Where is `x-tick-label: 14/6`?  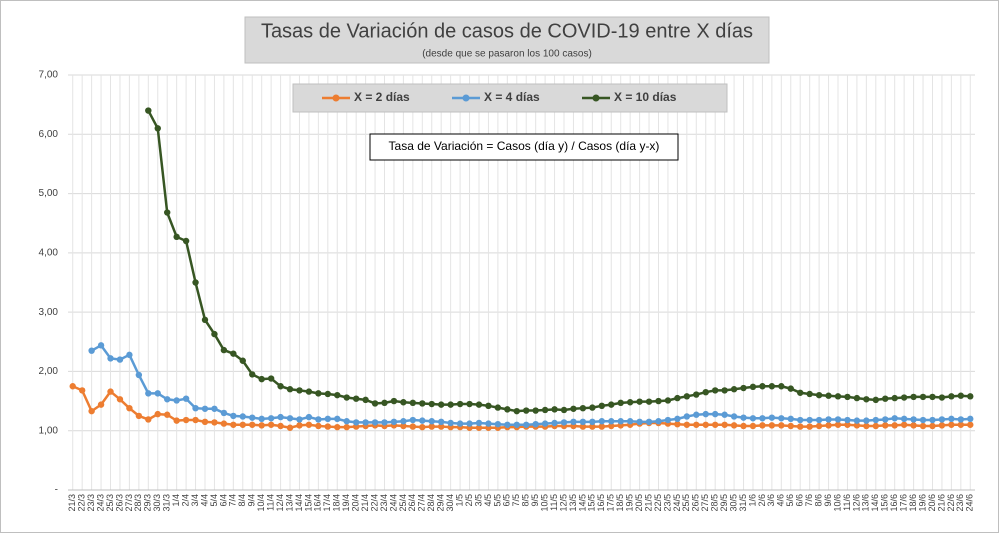
x-tick-label: 14/6 is located at coordinates (875, 503).